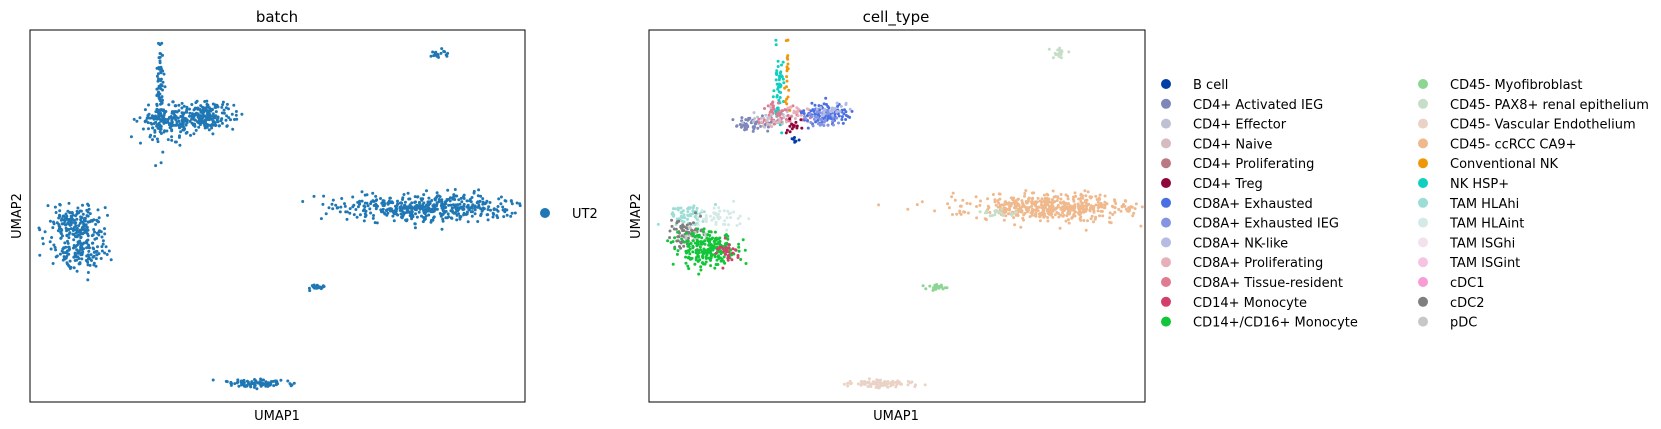 This screenshot has width=1661, height=429. Describe the element at coordinates (1497, 144) in the screenshot. I see `legend-item: CD45- ccRCC CA9+` at that location.